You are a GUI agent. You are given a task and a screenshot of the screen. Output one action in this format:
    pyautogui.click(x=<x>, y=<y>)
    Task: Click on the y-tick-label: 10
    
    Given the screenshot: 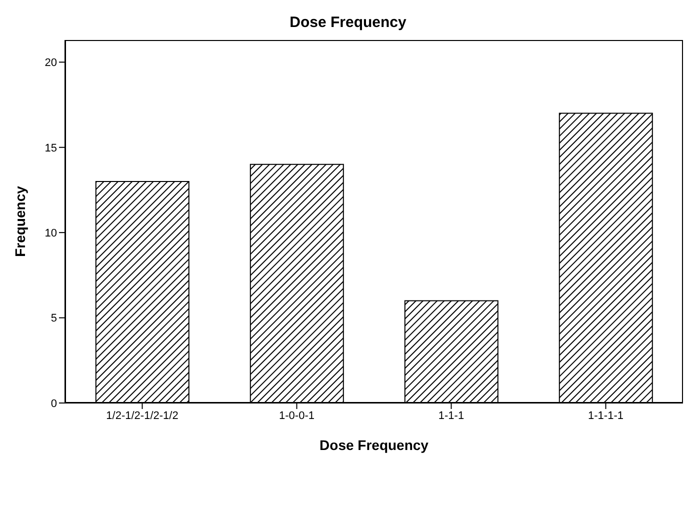 What is the action you would take?
    pyautogui.click(x=50, y=233)
    